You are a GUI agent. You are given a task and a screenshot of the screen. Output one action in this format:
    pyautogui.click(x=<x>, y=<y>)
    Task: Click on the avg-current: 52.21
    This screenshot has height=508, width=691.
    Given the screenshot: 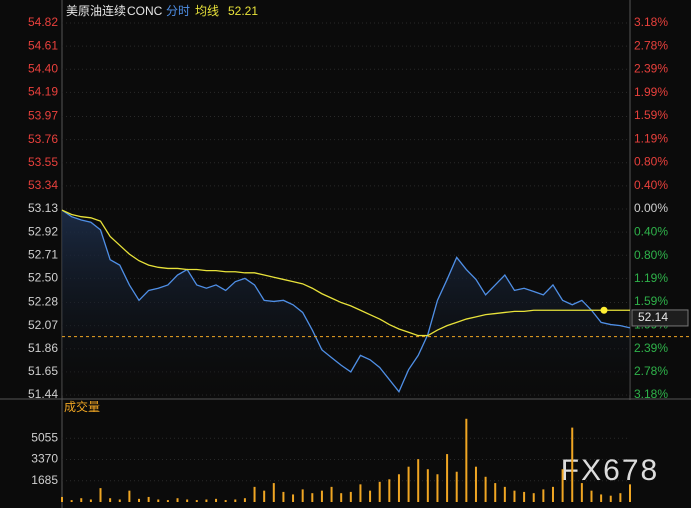 What is the action you would take?
    pyautogui.click(x=243, y=11)
    